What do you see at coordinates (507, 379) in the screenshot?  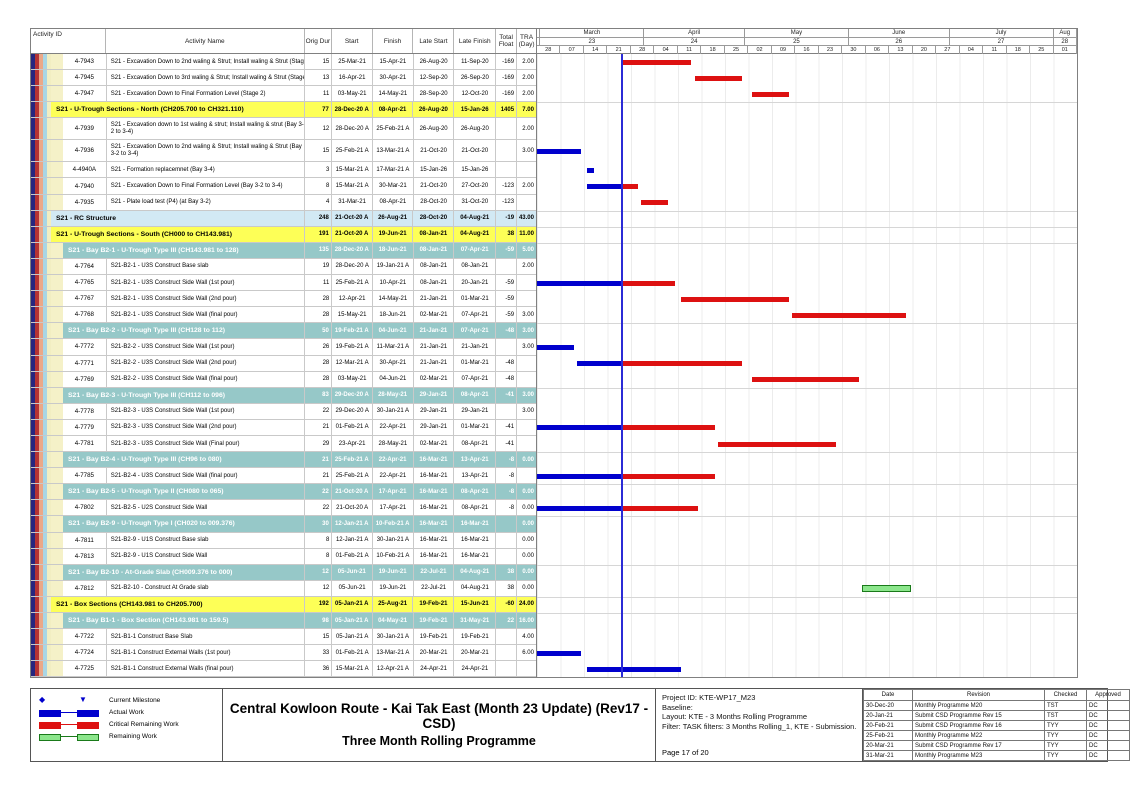 I see `total-float: -48` at bounding box center [507, 379].